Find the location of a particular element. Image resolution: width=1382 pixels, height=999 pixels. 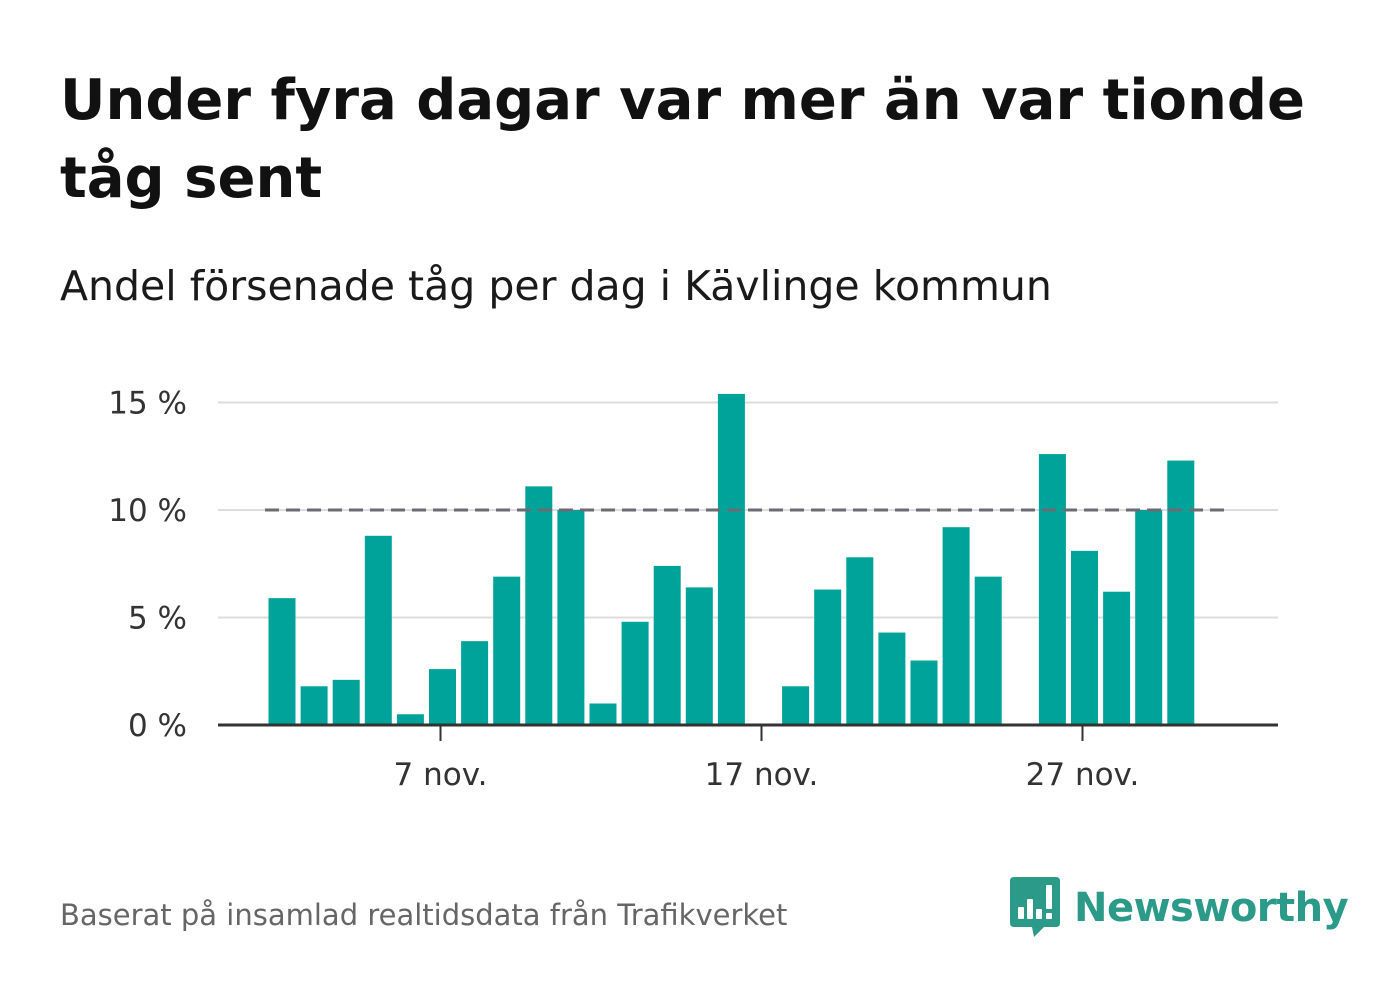

x-axis: 7 nov. 17 nov. 27 nov. is located at coordinates (748, 758).